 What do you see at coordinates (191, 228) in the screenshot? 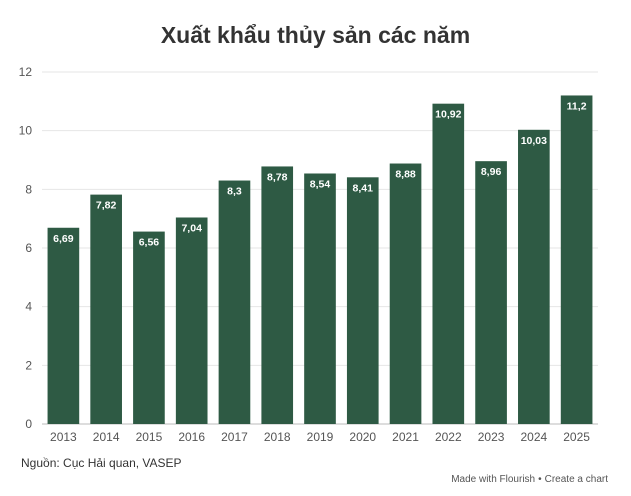
I see `value-label-2016: 7,04` at bounding box center [191, 228].